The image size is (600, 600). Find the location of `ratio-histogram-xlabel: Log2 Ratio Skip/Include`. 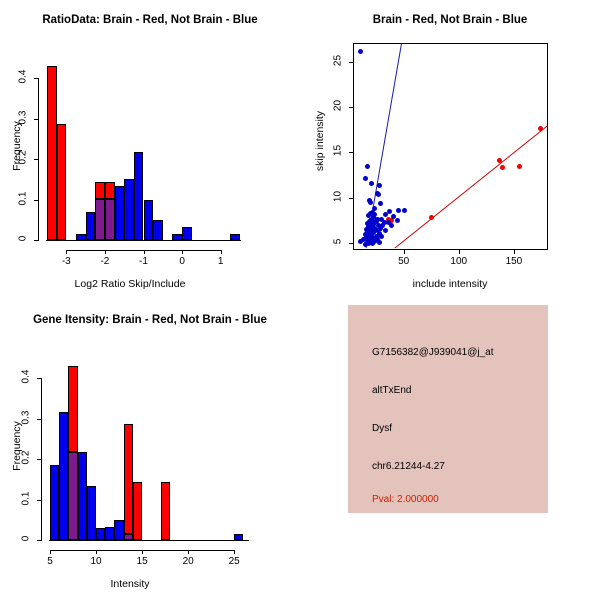

ratio-histogram-xlabel: Log2 Ratio Skip/Include is located at coordinates (130, 284).